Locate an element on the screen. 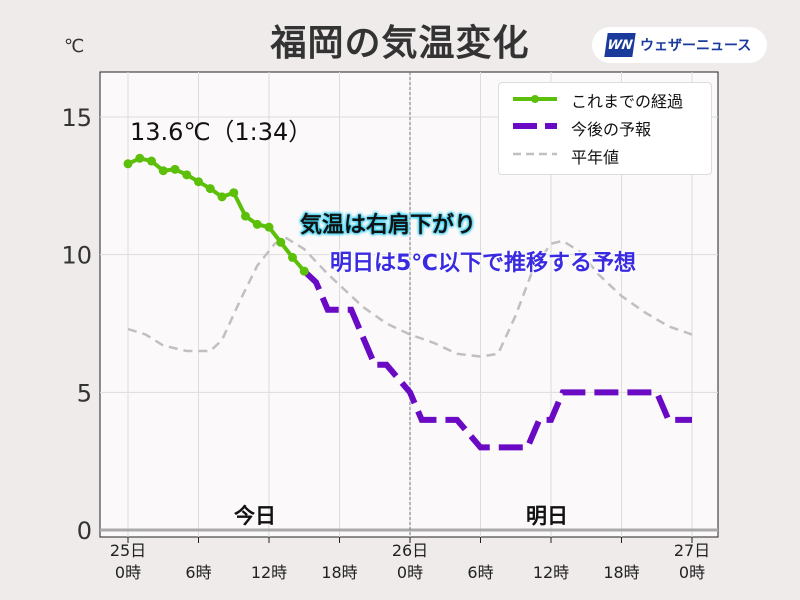 The width and height of the screenshot is (800, 600). normal-line is located at coordinates (410, 297).